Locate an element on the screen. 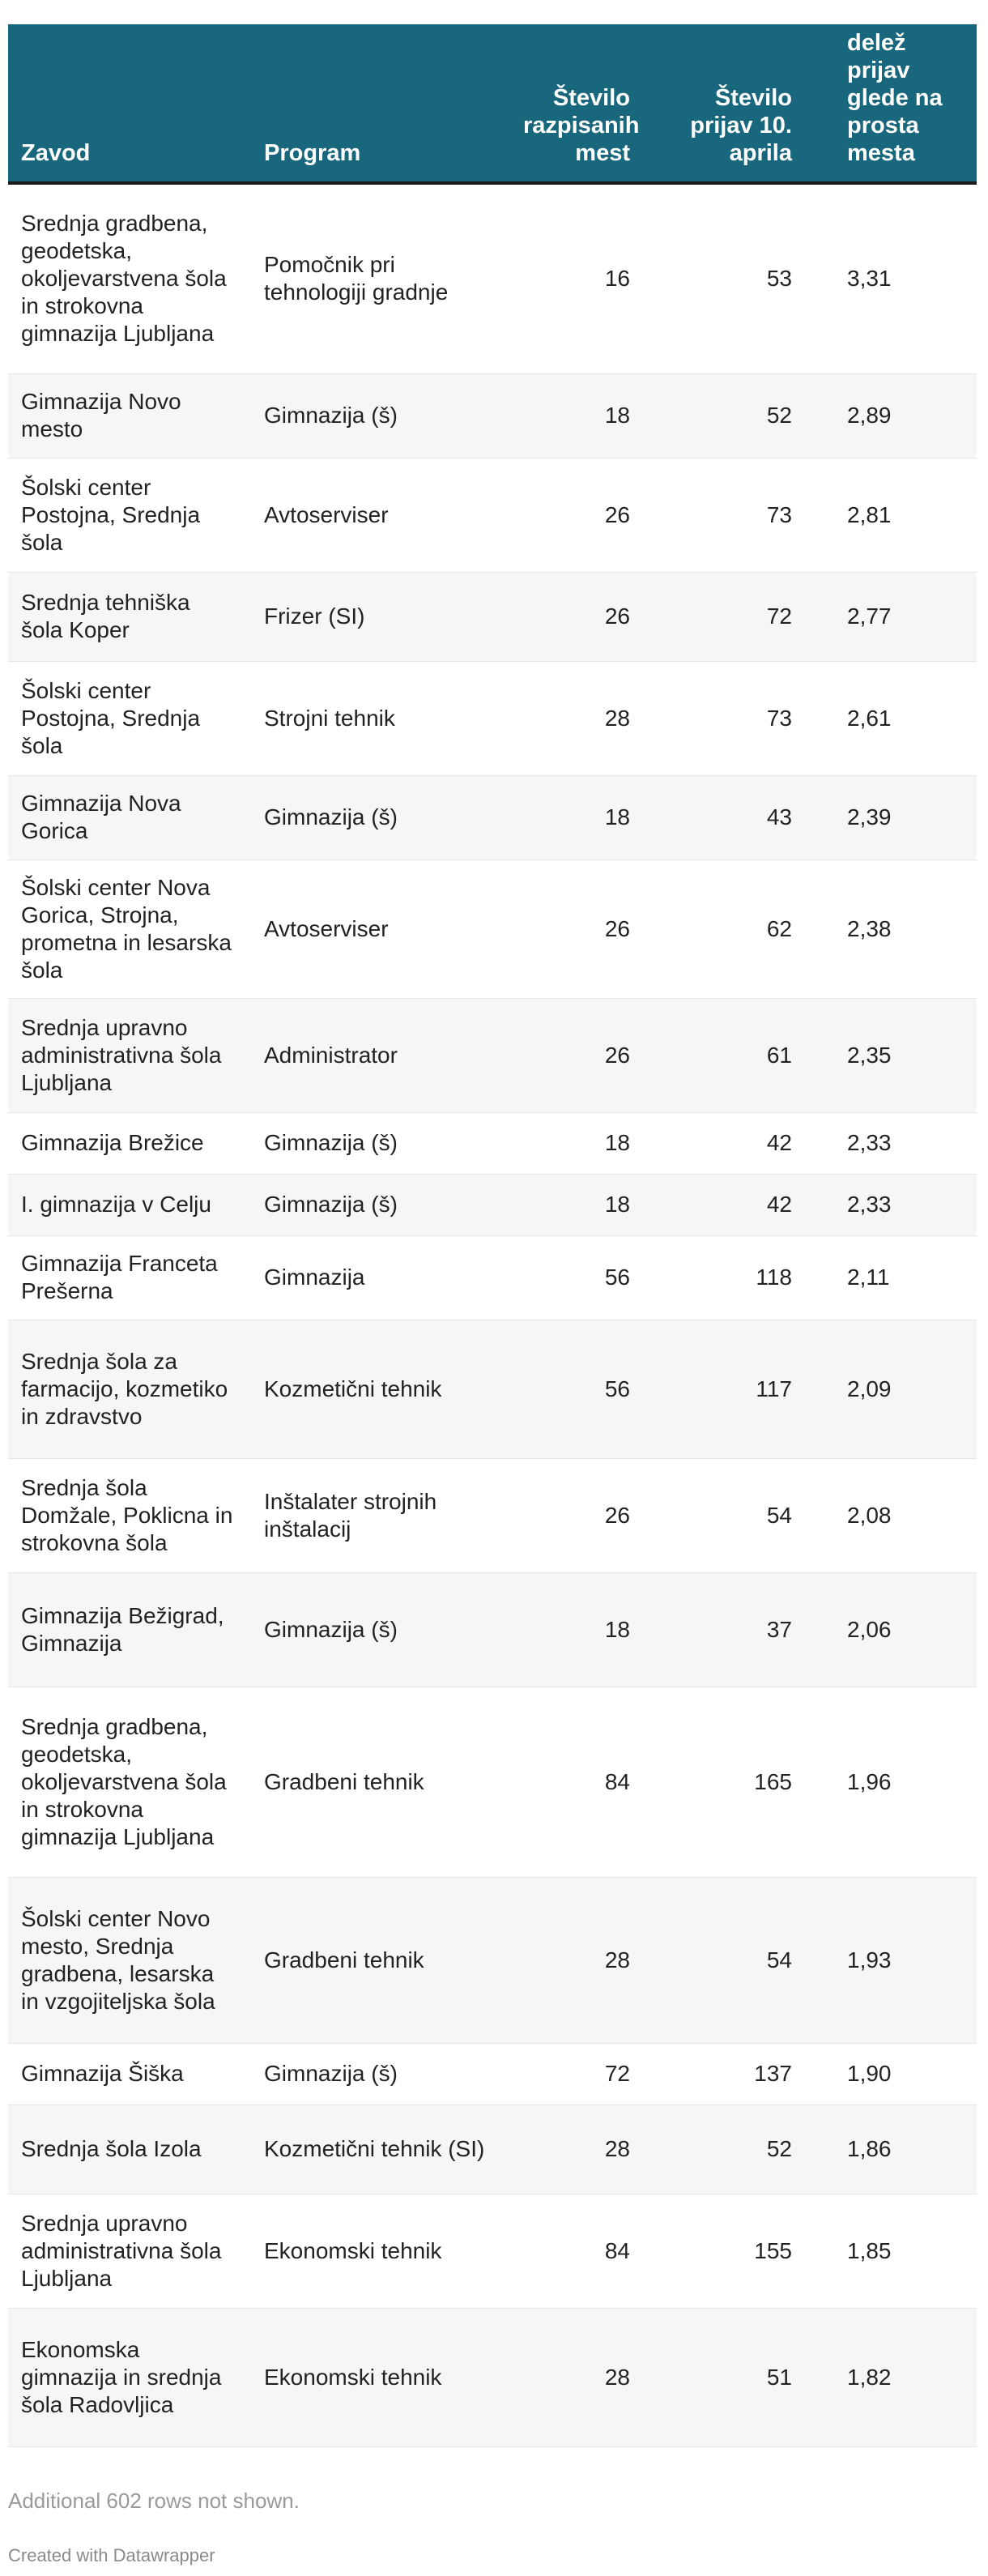 The height and width of the screenshot is (2576, 988). cell-prijave: 117 is located at coordinates (729, 1389).